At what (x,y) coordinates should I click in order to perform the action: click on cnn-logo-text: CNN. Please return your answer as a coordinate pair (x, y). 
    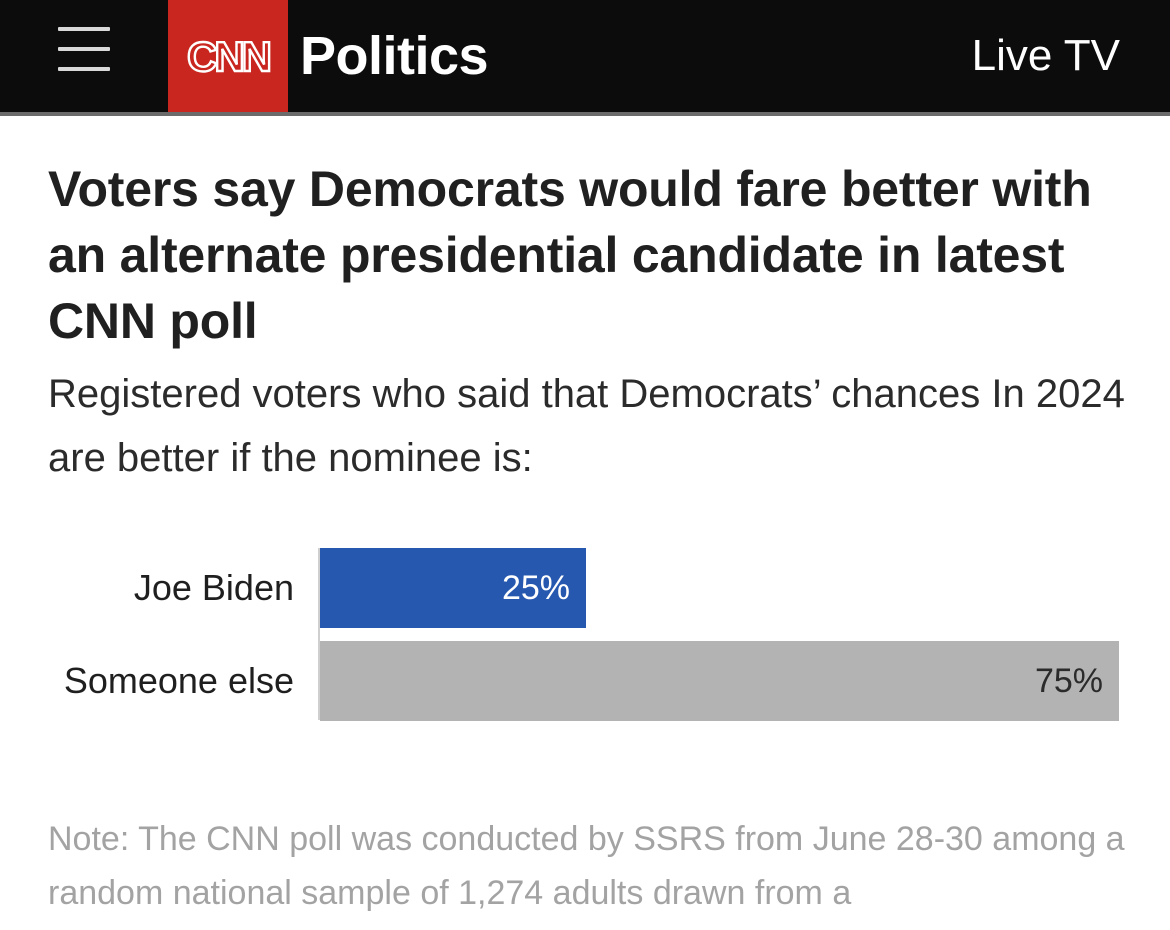
    Looking at the image, I should click on (228, 56).